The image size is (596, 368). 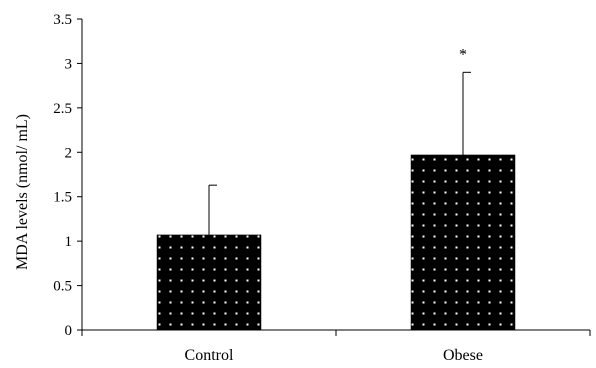 What do you see at coordinates (69, 64) in the screenshot?
I see `y-tick-label: 3` at bounding box center [69, 64].